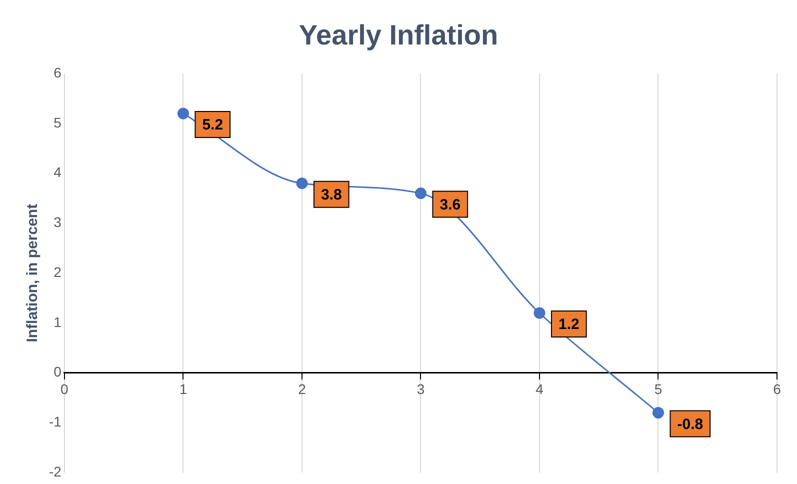  I want to click on chart-title: Yearly Inflation, so click(398, 35).